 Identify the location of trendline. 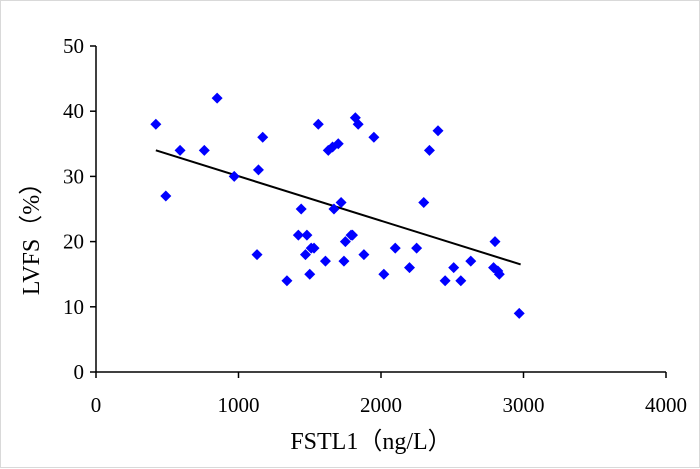
(338, 207).